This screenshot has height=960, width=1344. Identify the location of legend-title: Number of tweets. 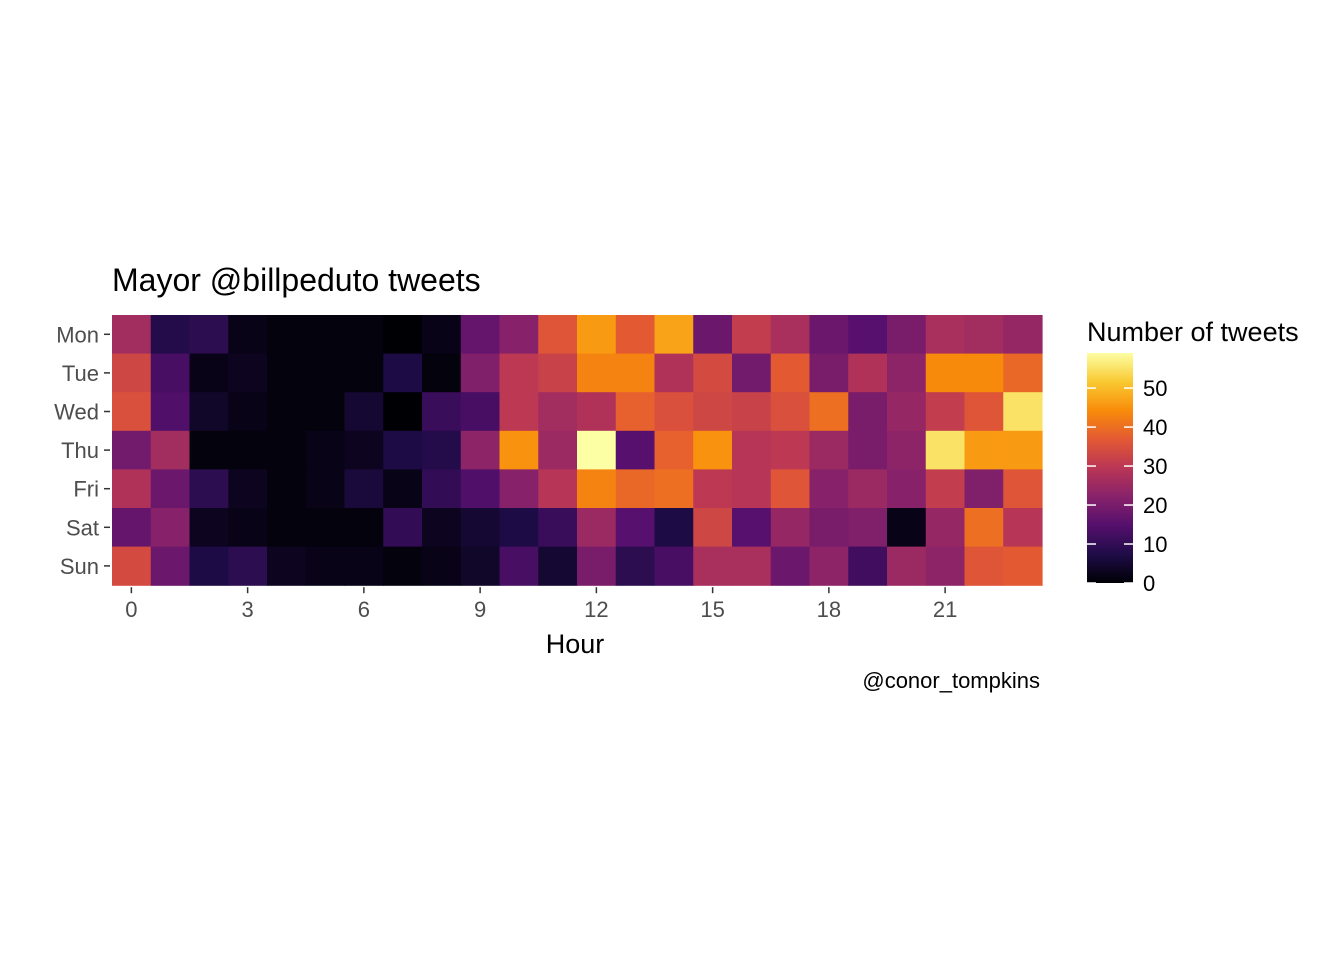
(1193, 332).